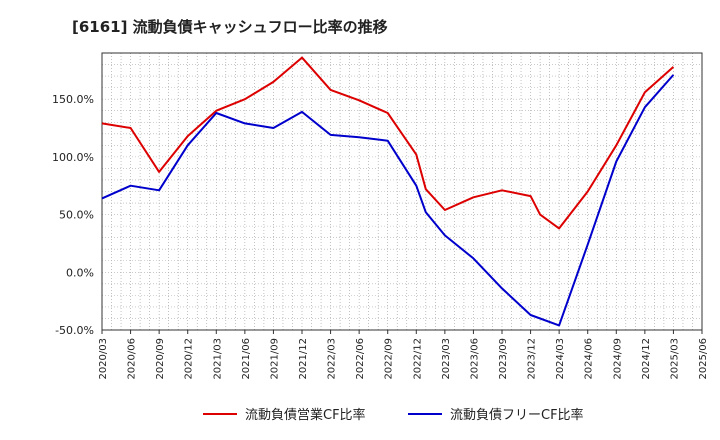 Image resolution: width=720 pixels, height=440 pixels. I want to click on y-tick-label: 50.0%, so click(76, 215).